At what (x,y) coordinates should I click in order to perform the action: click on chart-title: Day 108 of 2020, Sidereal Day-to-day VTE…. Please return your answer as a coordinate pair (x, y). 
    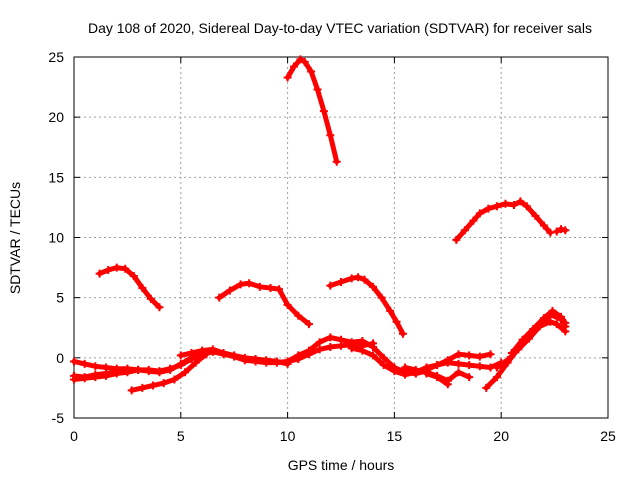
    Looking at the image, I should click on (340, 28).